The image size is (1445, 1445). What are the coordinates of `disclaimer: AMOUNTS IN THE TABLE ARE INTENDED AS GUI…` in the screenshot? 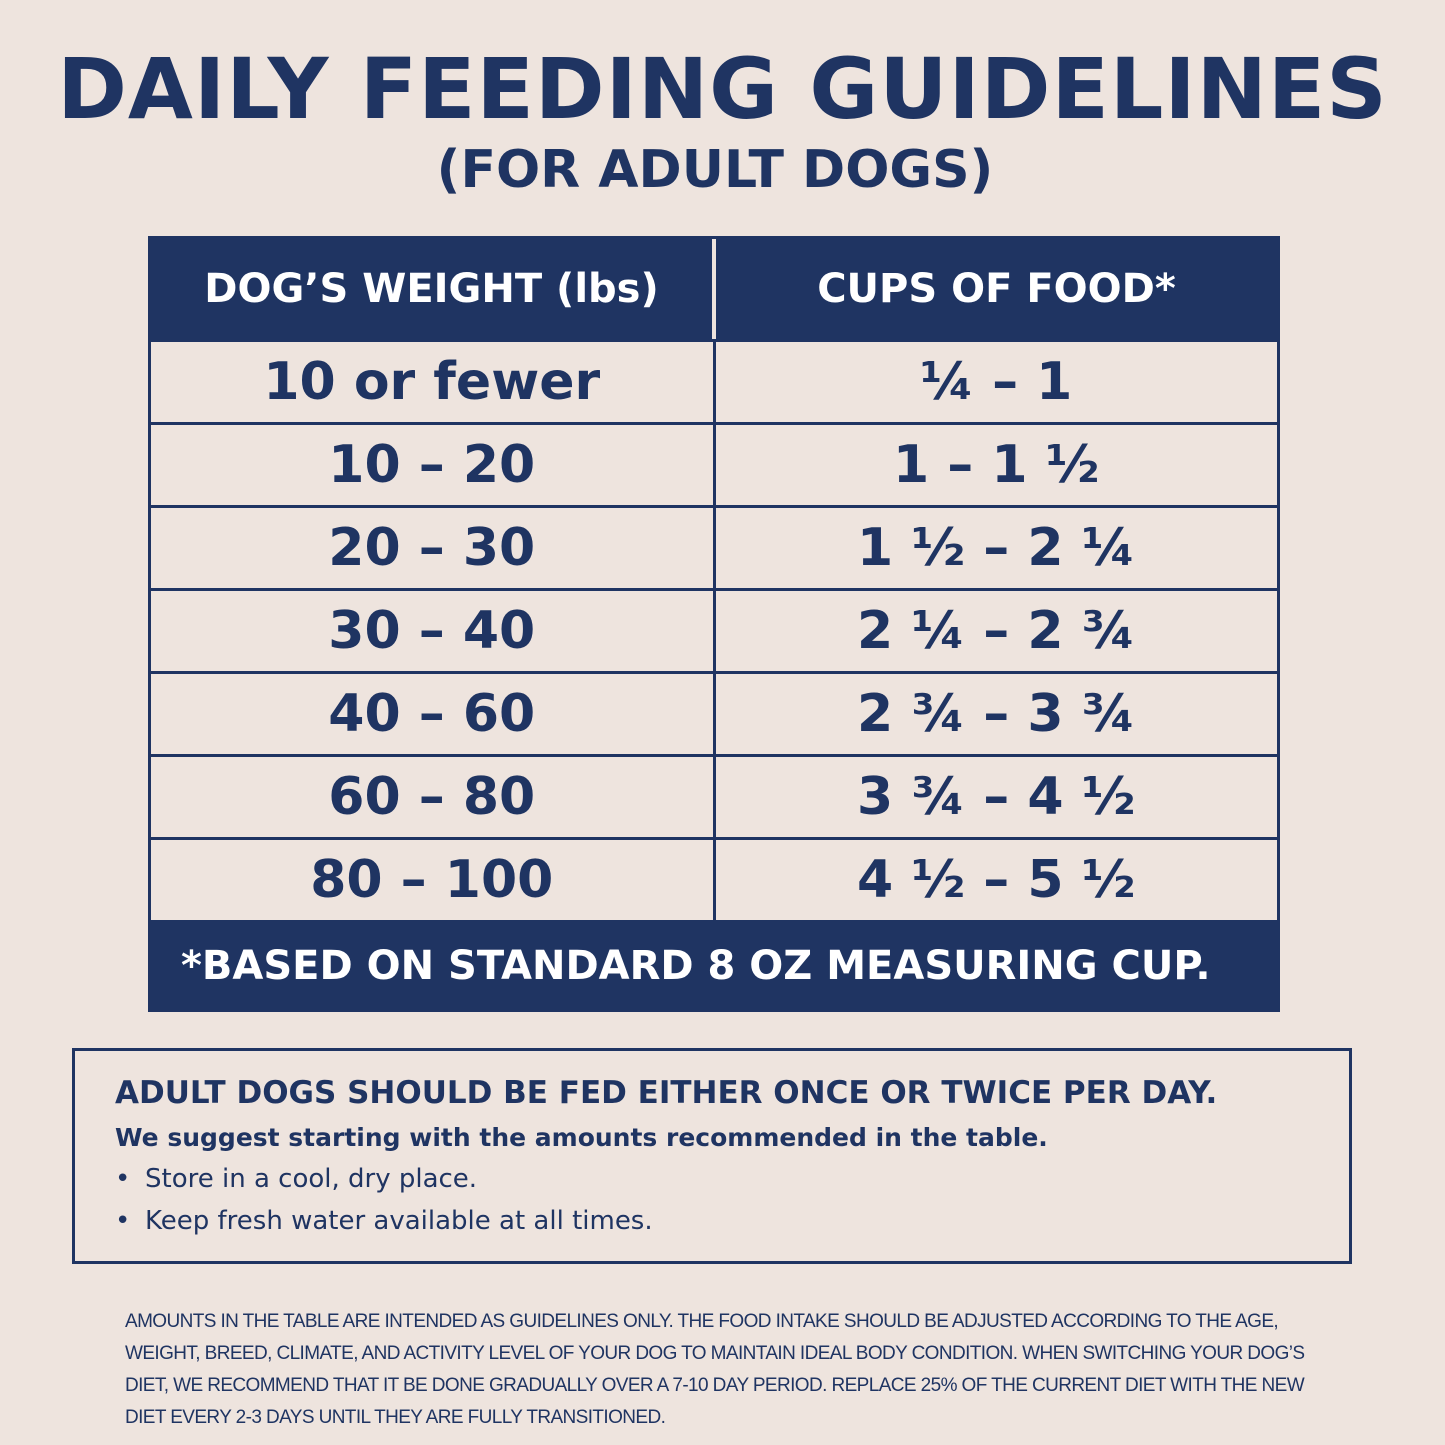 It's located at (715, 1369).